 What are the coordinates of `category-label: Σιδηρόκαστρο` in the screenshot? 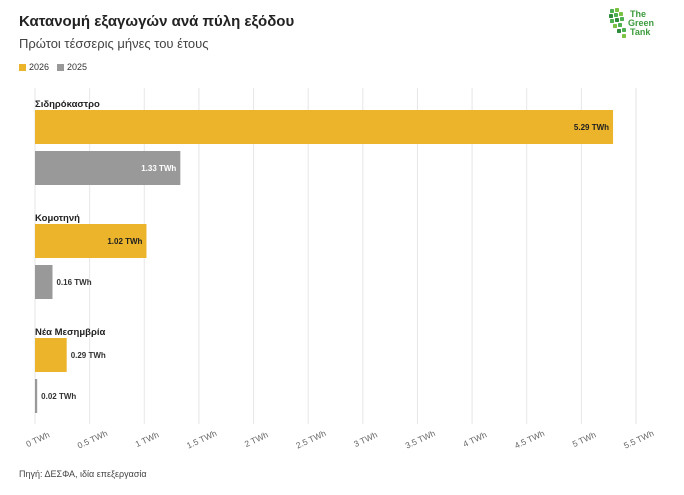 It's located at (67, 104).